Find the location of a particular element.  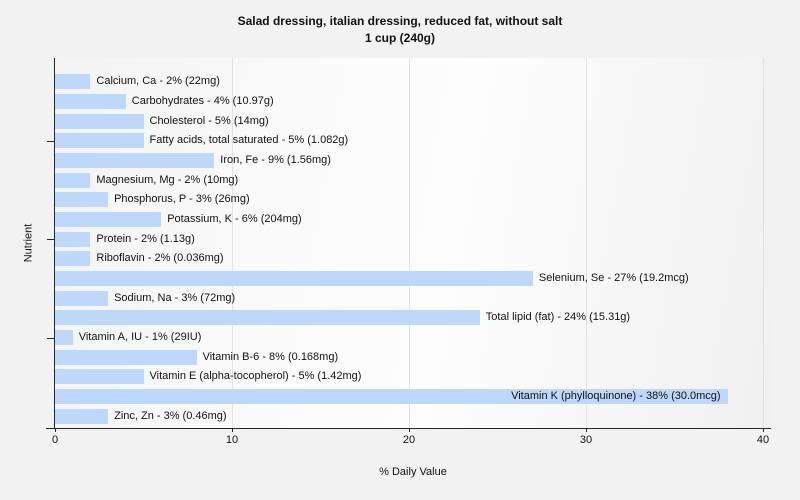

bar-row: Vitamin A, IU - 1% (29IU) is located at coordinates (413, 337).